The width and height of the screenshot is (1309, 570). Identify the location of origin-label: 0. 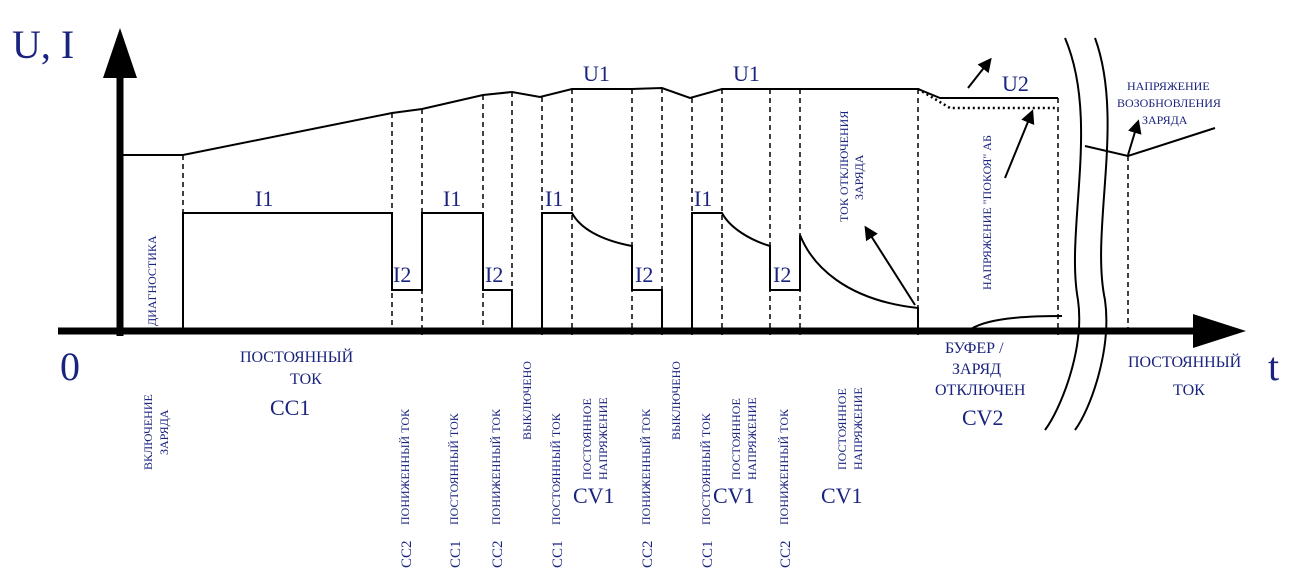
(70, 366).